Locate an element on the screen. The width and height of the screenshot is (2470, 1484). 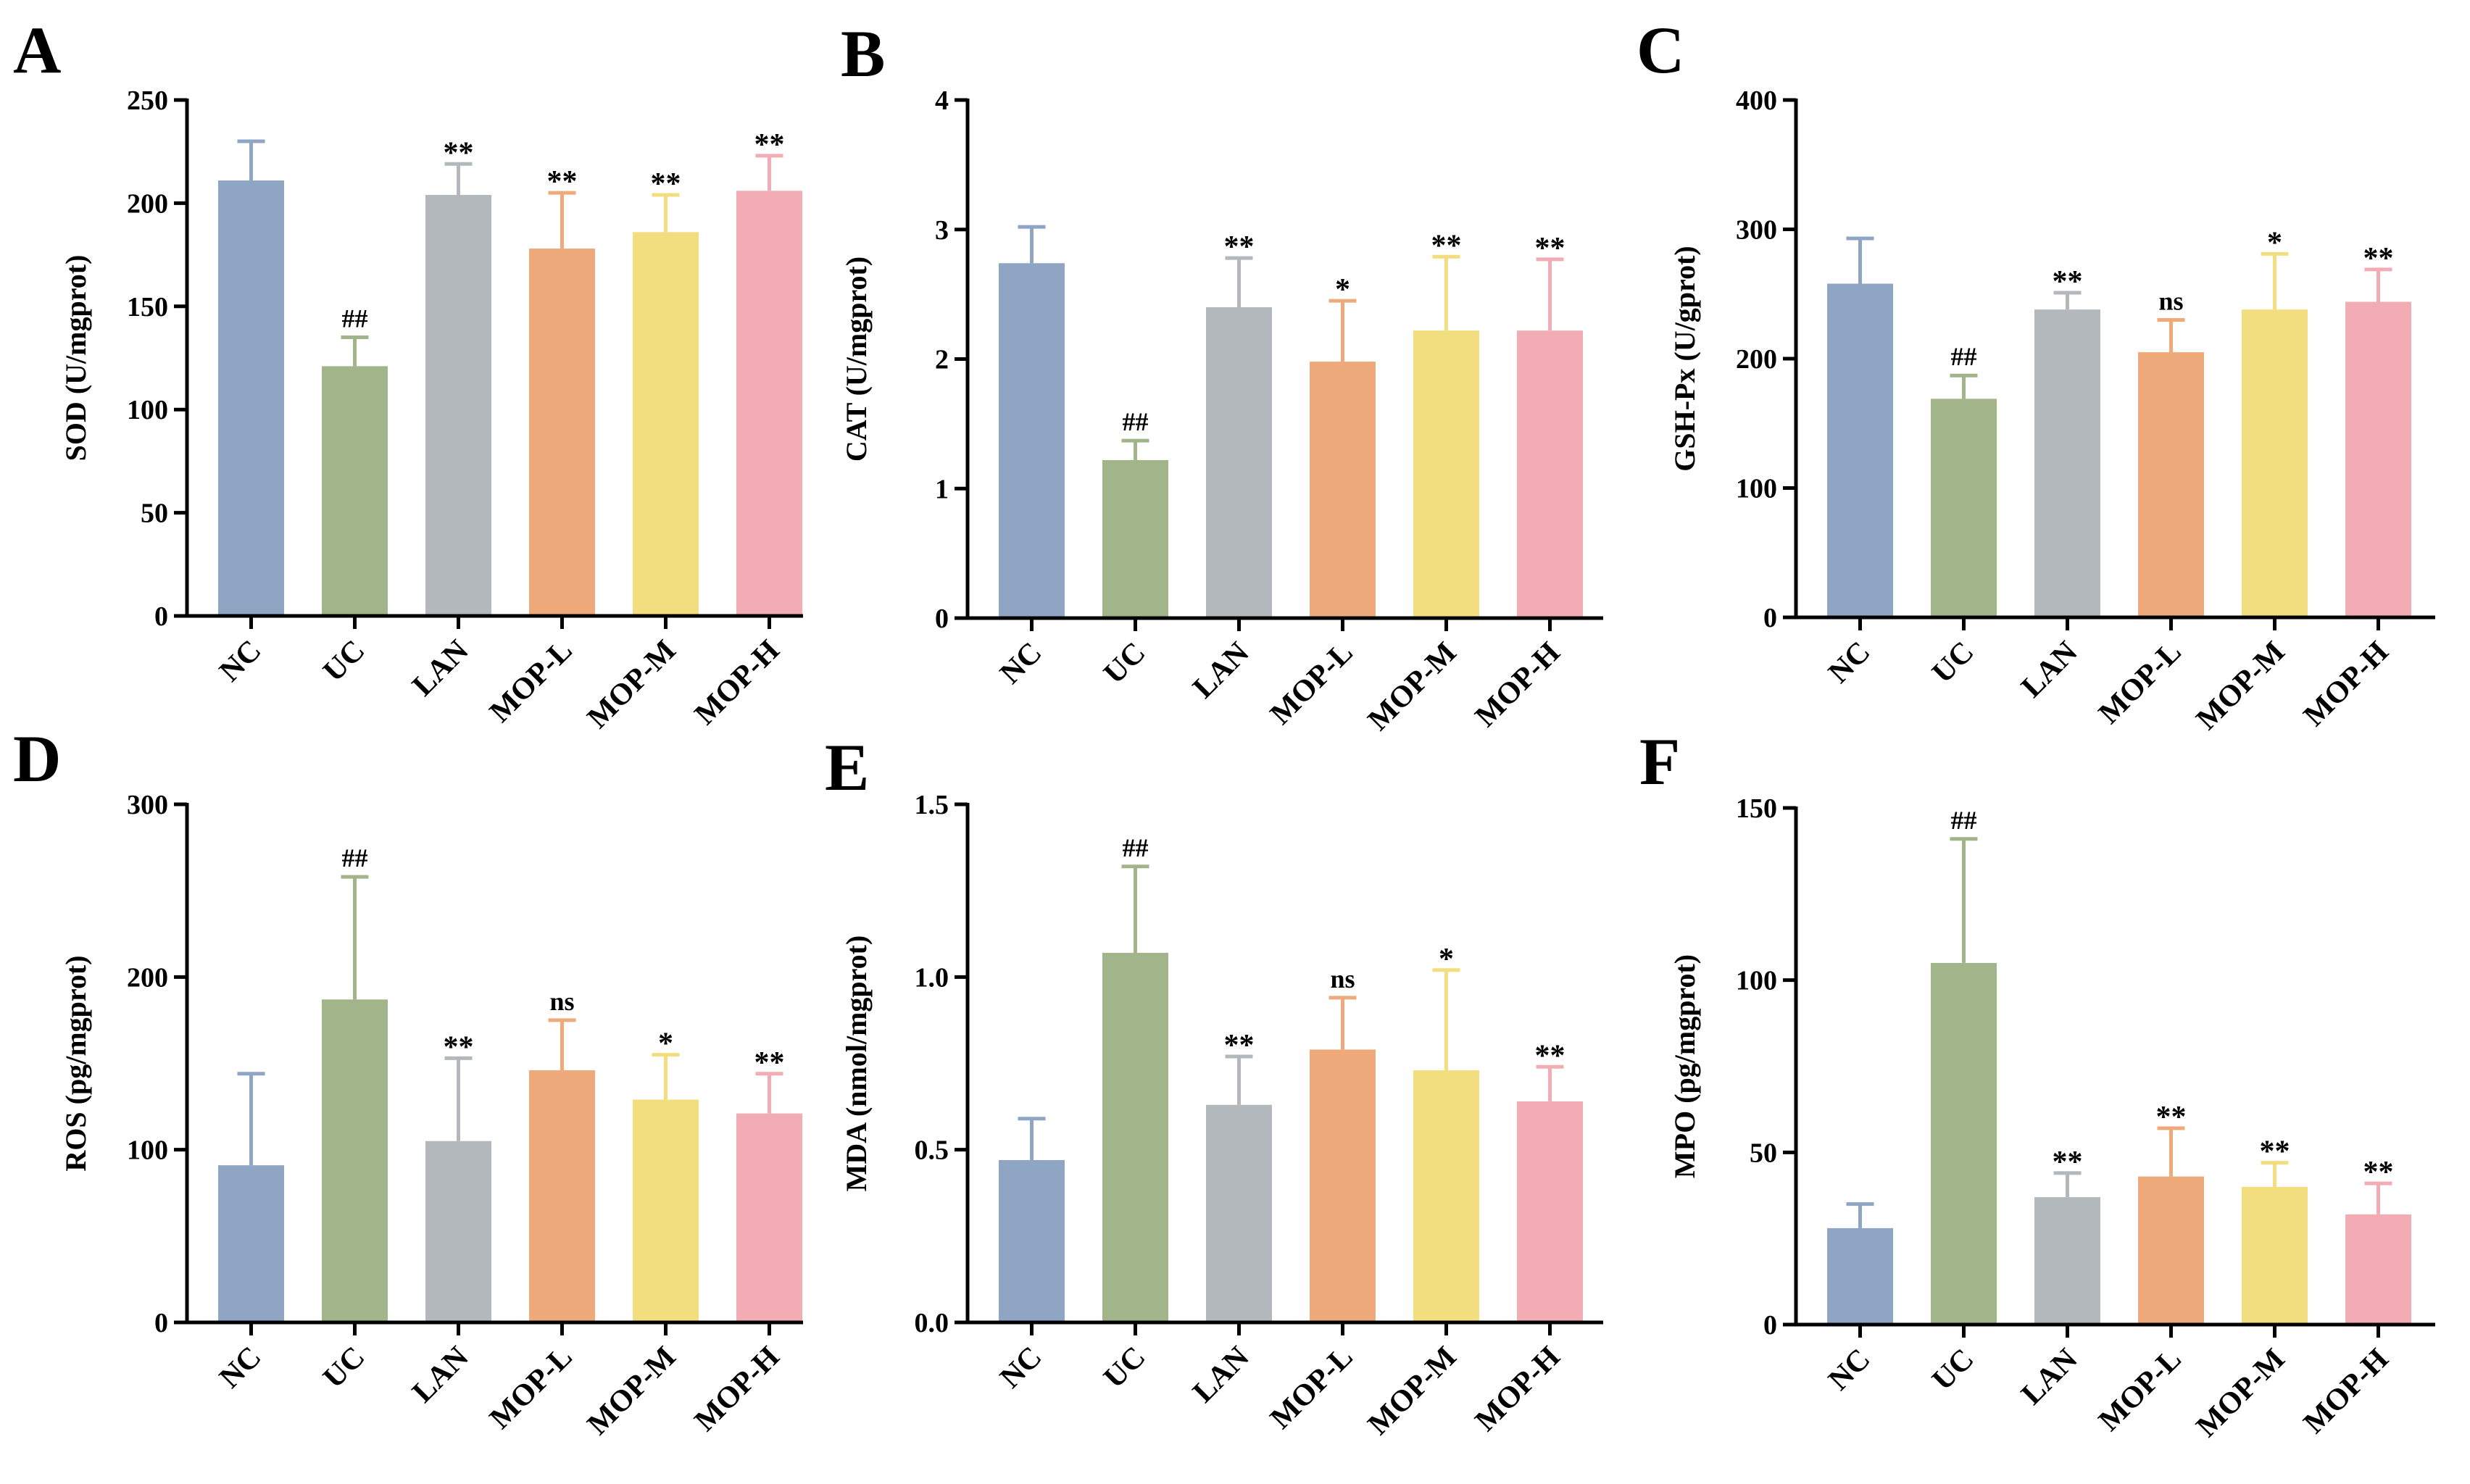
y-axis-title: GSH-Px (U/gprot) is located at coordinates (1685, 358).